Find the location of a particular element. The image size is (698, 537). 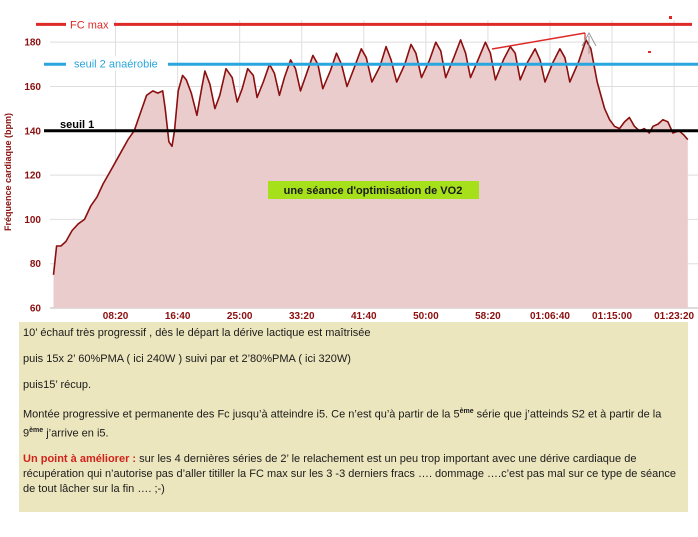

caption: une séance d'optimisation de VO2 is located at coordinates (373, 191).